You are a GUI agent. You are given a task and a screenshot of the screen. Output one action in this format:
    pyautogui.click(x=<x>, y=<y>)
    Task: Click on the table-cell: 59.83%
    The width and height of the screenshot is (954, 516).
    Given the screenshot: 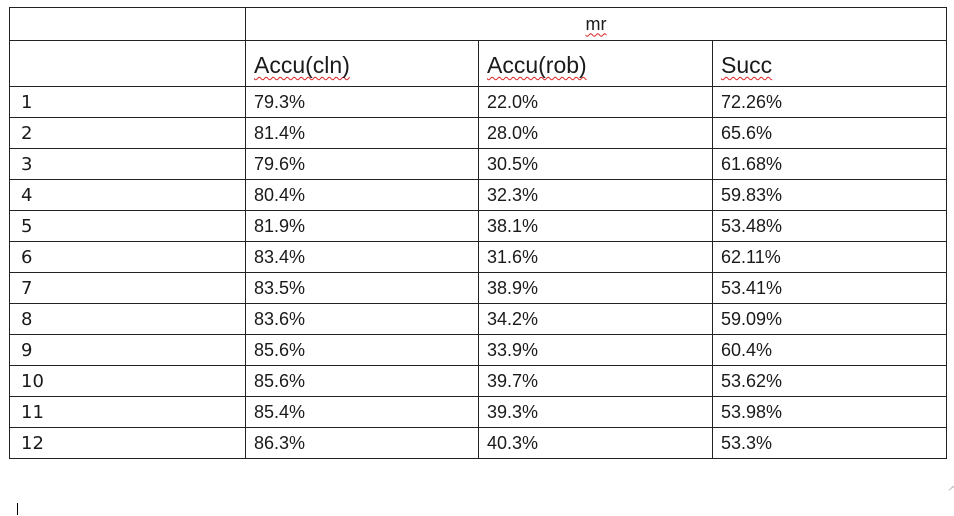 What is the action you would take?
    pyautogui.click(x=829, y=195)
    